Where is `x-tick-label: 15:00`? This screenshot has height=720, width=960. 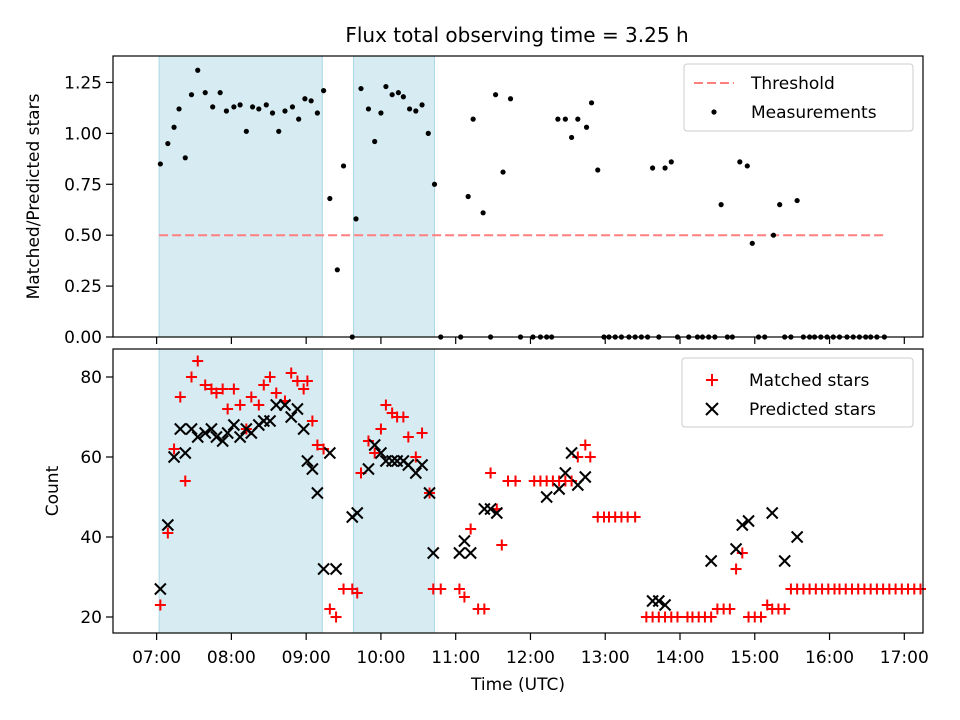 x-tick-label: 15:00 is located at coordinates (754, 658).